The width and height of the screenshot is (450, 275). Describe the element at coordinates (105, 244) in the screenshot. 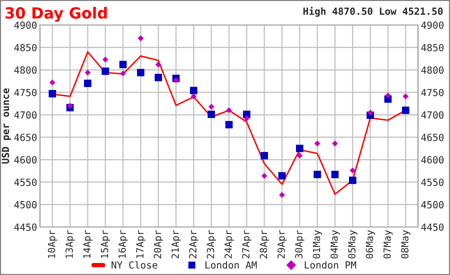

I see `x-tick-label: 15Apr` at that location.